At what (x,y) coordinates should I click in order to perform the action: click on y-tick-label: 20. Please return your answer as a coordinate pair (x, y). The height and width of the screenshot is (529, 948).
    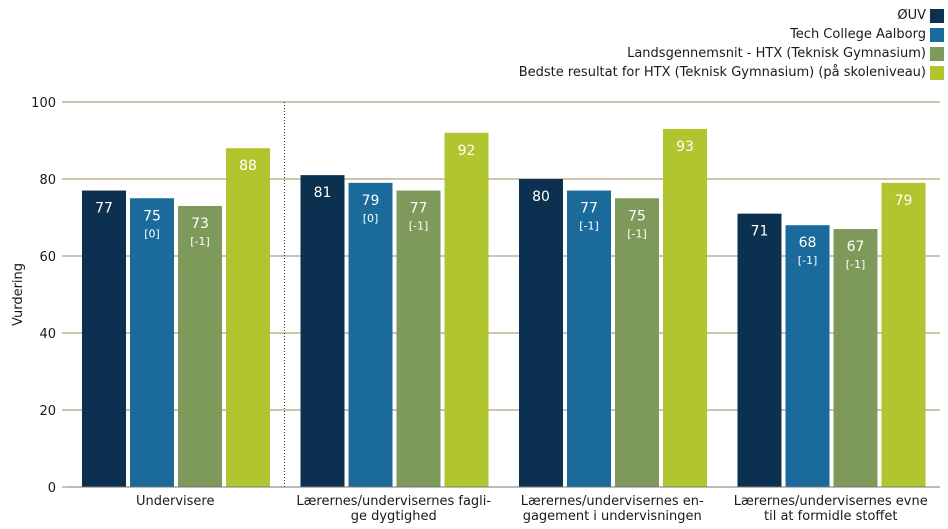
    Looking at the image, I should click on (47, 411).